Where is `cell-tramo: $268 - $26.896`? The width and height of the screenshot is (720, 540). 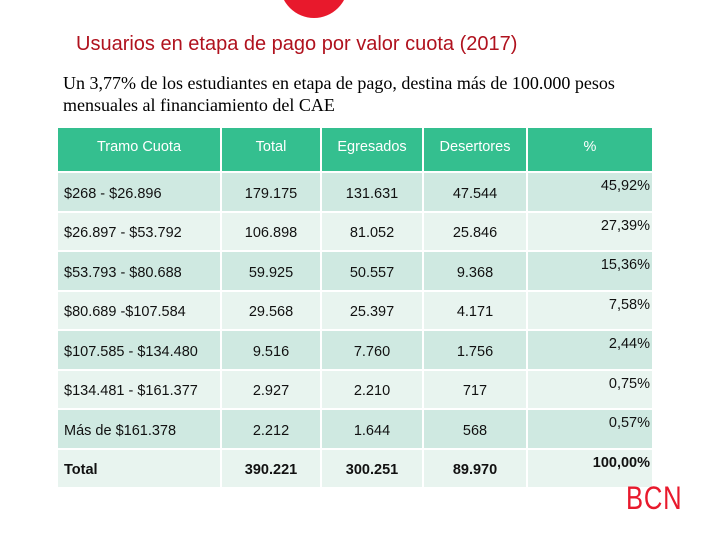 cell-tramo: $268 - $26.896 is located at coordinates (140, 191).